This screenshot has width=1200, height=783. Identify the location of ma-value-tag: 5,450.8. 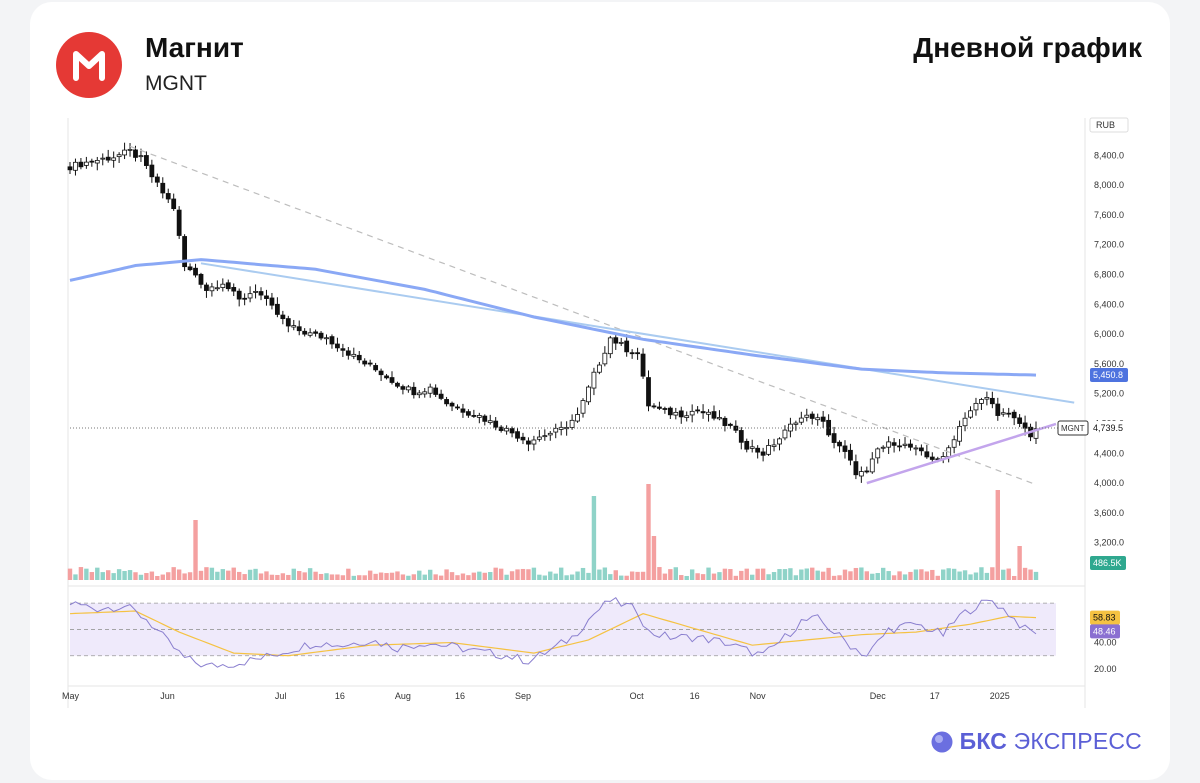
(1108, 375).